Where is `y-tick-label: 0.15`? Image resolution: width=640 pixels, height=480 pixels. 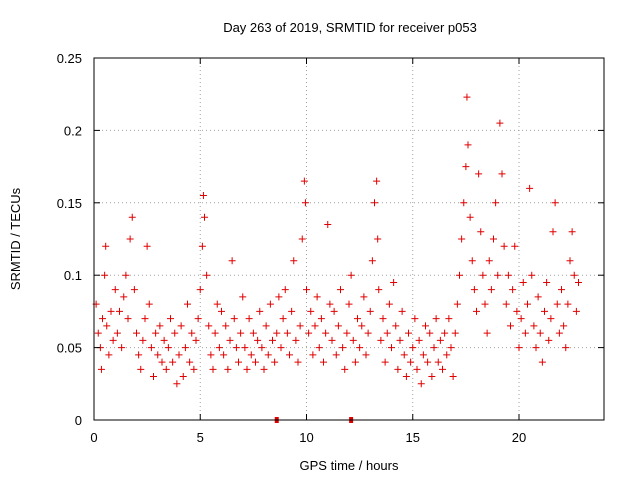
y-tick-label: 0.15 is located at coordinates (69, 203).